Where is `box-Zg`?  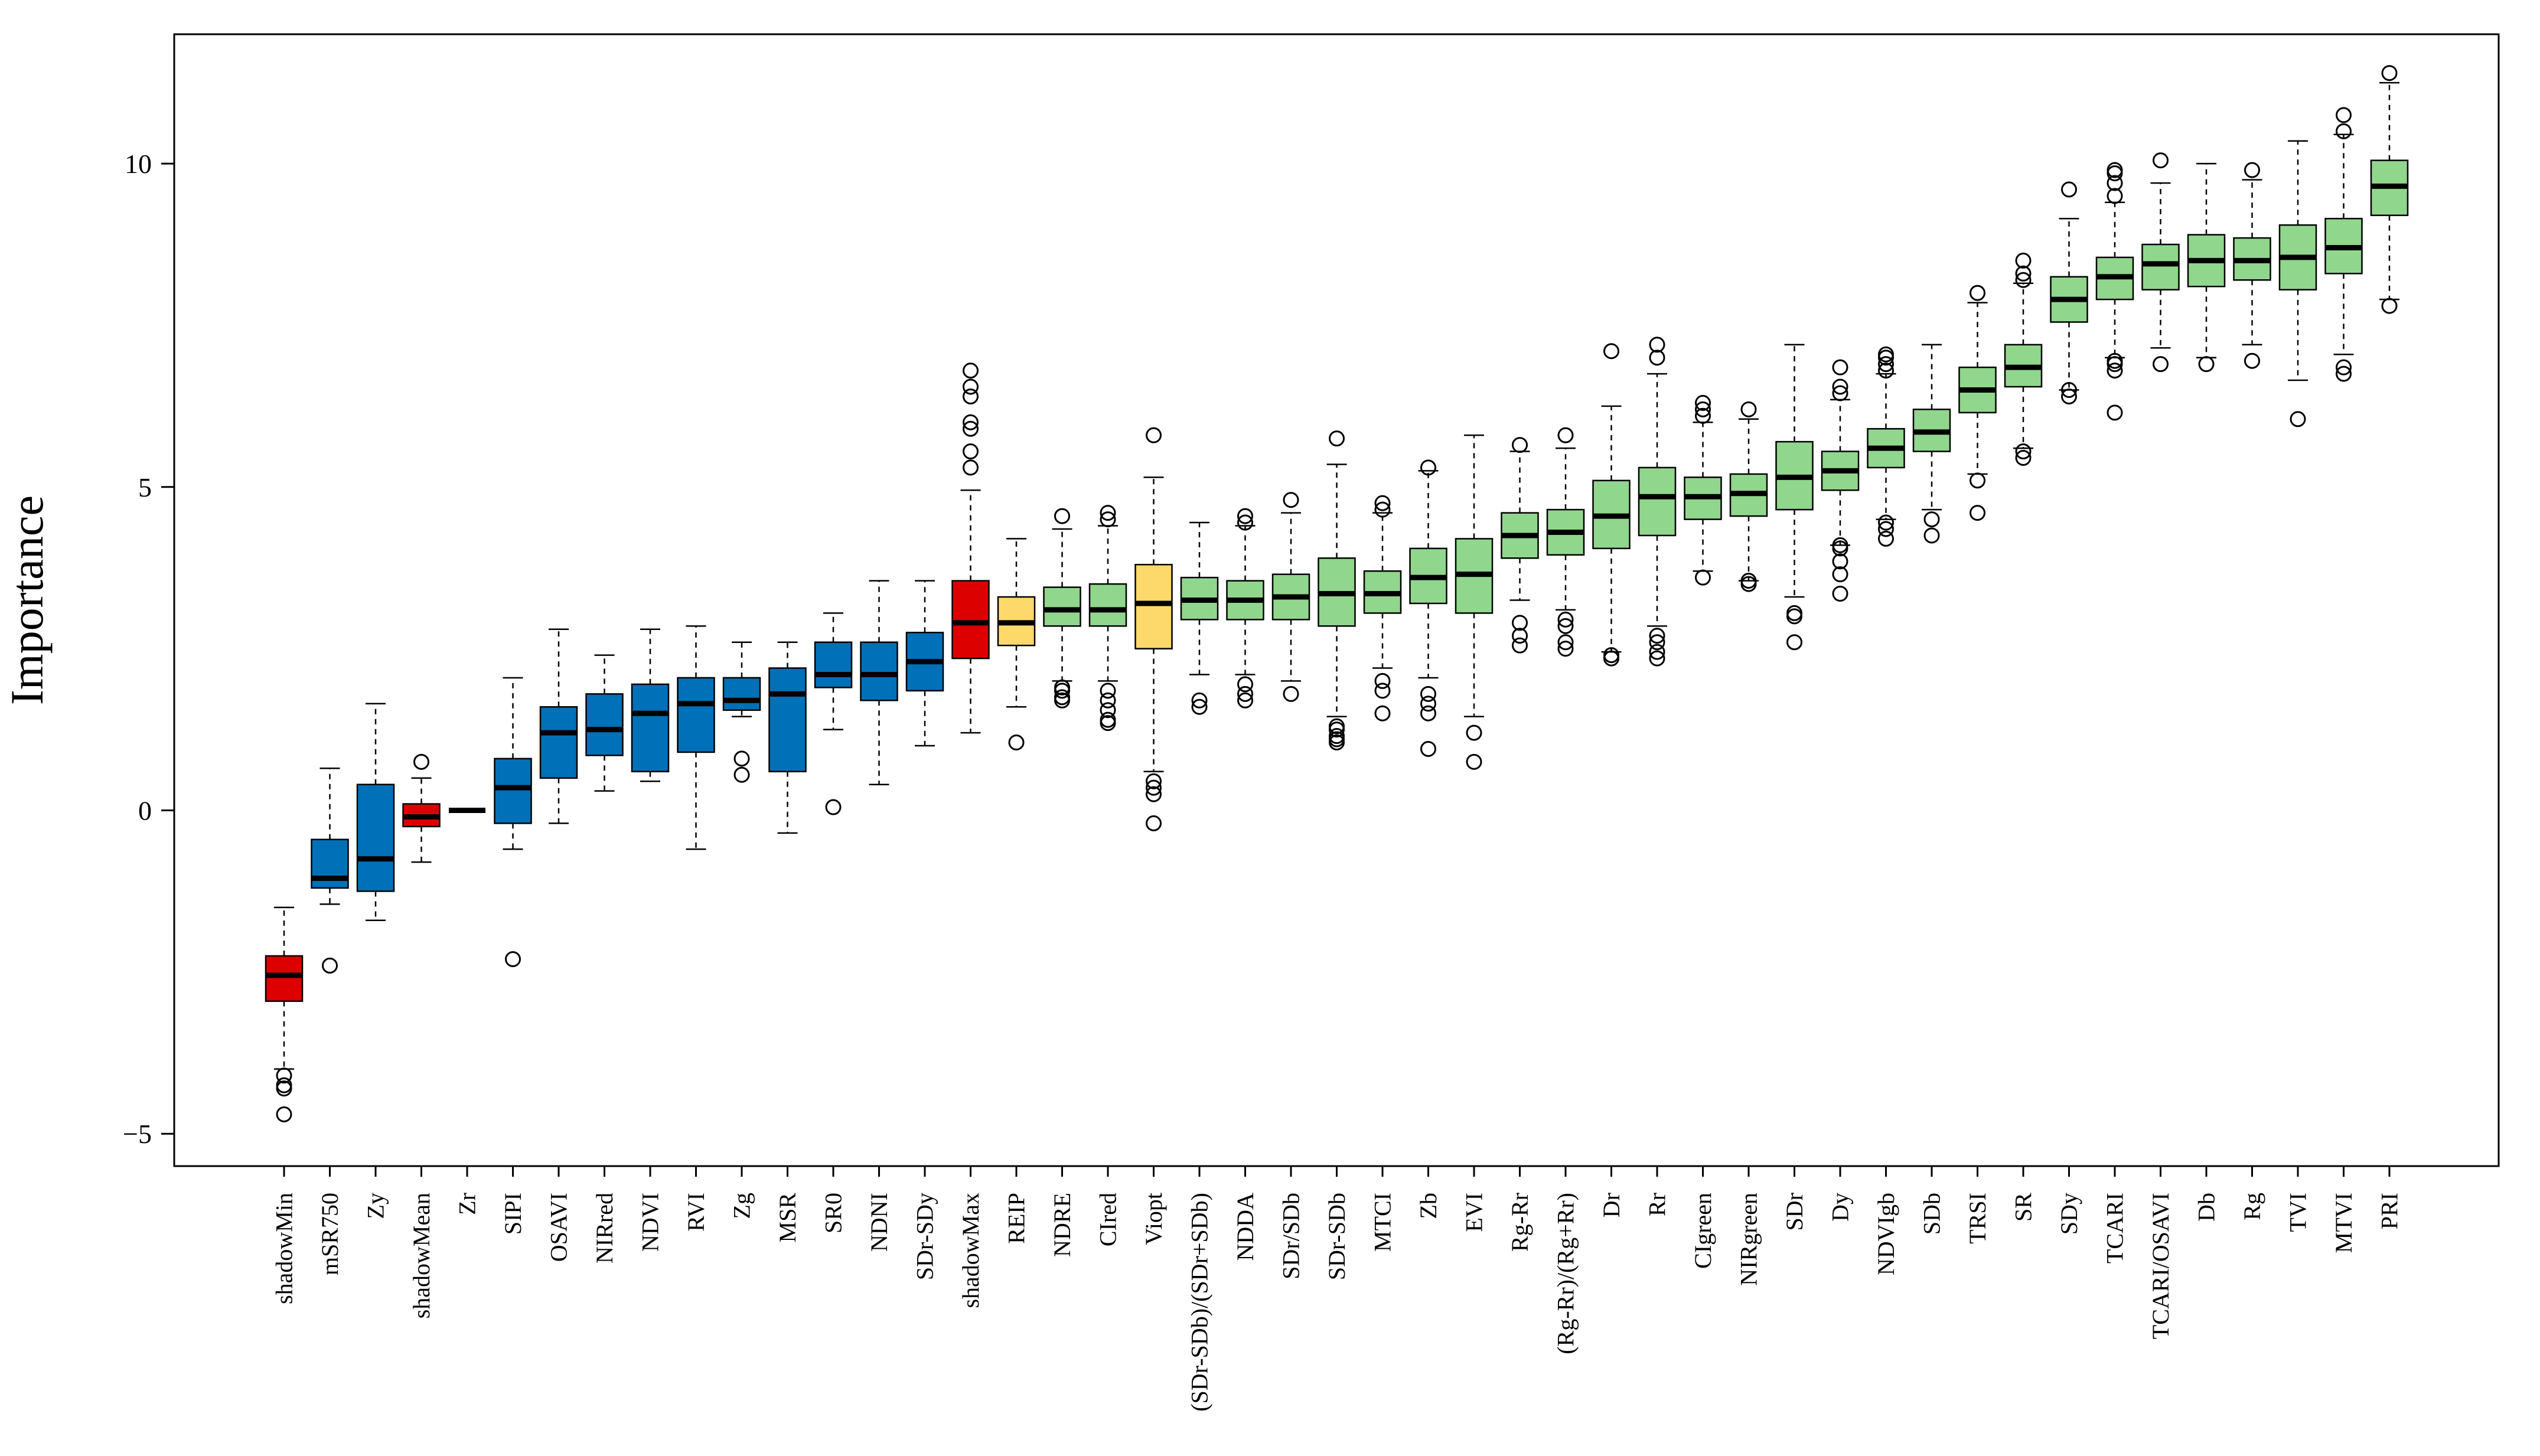
box-Zg is located at coordinates (741, 712).